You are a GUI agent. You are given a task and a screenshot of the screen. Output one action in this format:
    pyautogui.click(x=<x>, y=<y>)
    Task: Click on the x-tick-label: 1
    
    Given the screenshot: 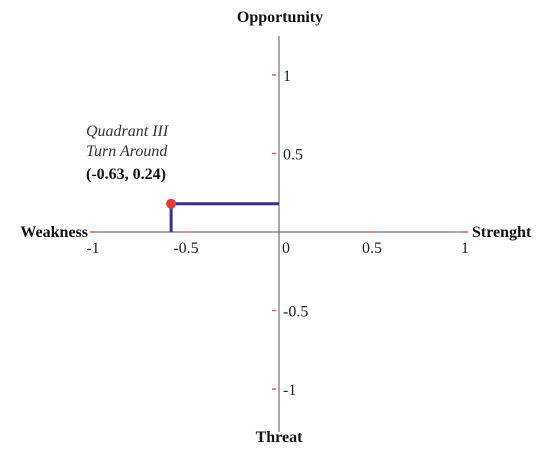 What is the action you would take?
    pyautogui.click(x=465, y=248)
    